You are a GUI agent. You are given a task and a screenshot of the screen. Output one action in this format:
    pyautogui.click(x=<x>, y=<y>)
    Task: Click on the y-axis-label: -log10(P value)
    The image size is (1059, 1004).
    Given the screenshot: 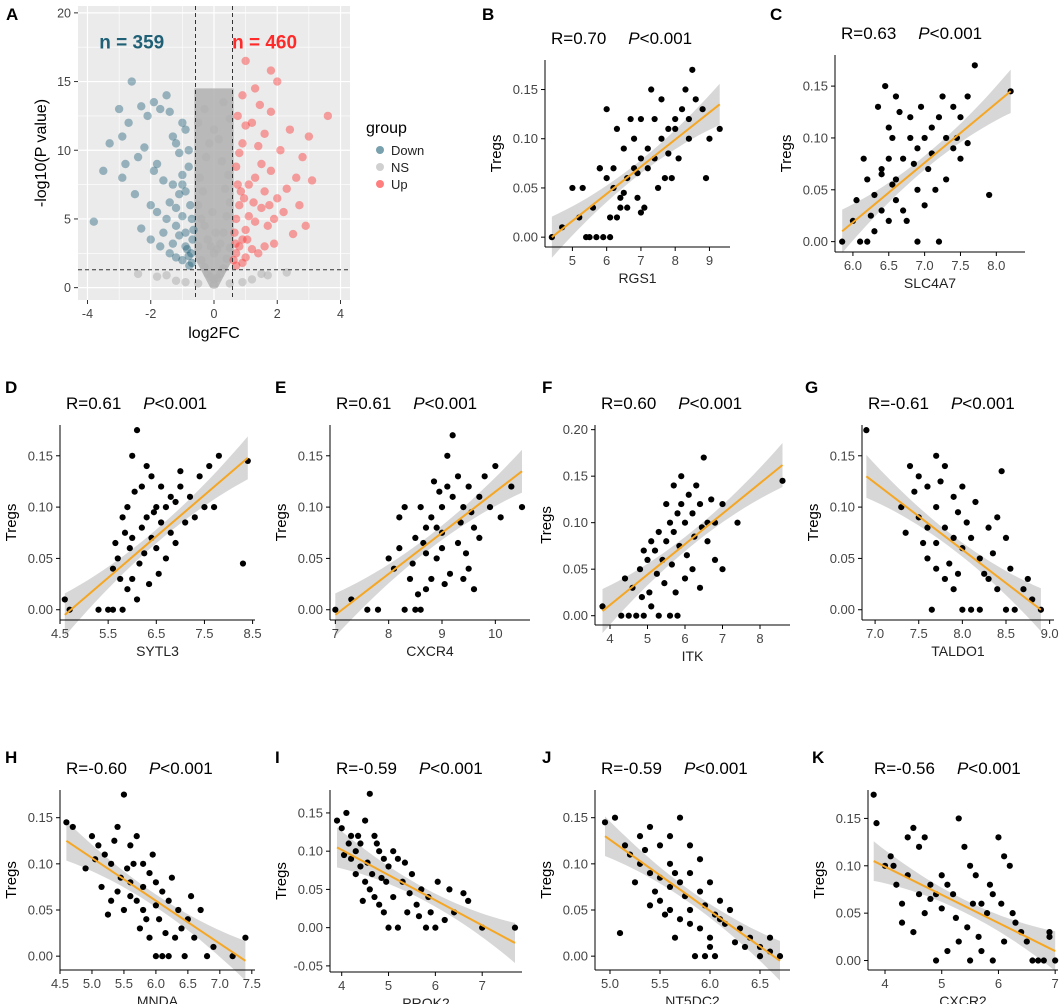 What is the action you would take?
    pyautogui.click(x=41, y=153)
    